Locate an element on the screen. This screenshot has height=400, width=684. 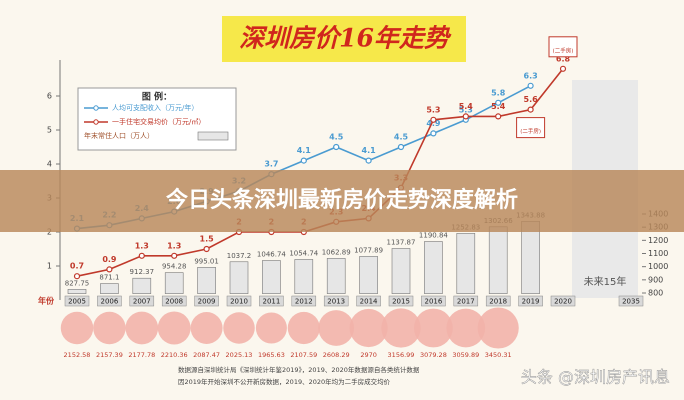
bubble-label: 2608.29 is located at coordinates (336, 355).